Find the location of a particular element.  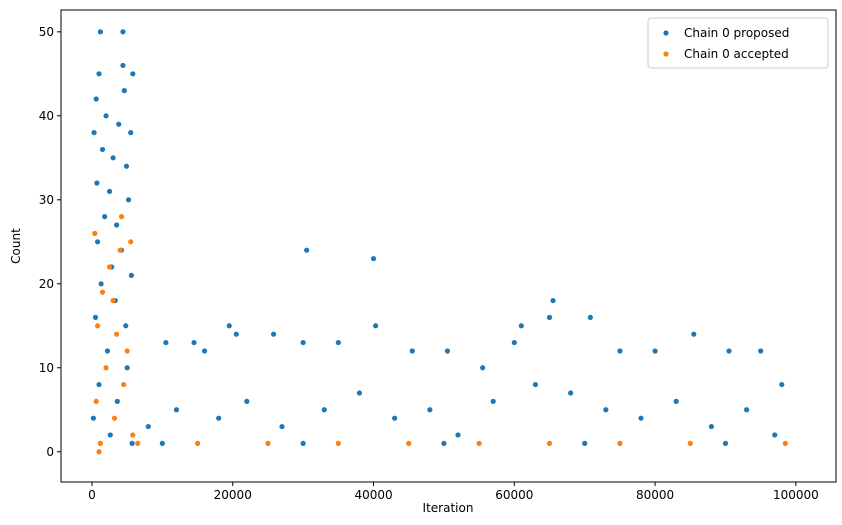

y-tick-label: 10 is located at coordinates (46, 368).